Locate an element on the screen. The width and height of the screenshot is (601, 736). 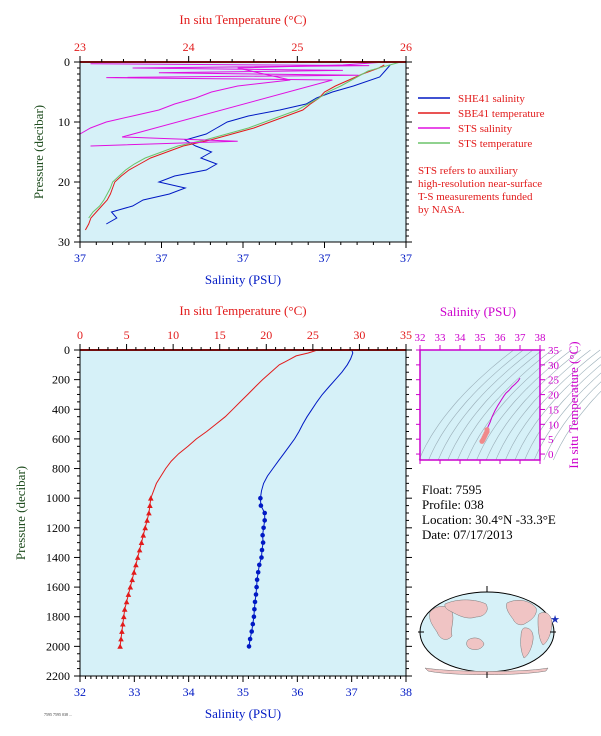
bottom-temp-tick-label: 0 is located at coordinates (80, 335).